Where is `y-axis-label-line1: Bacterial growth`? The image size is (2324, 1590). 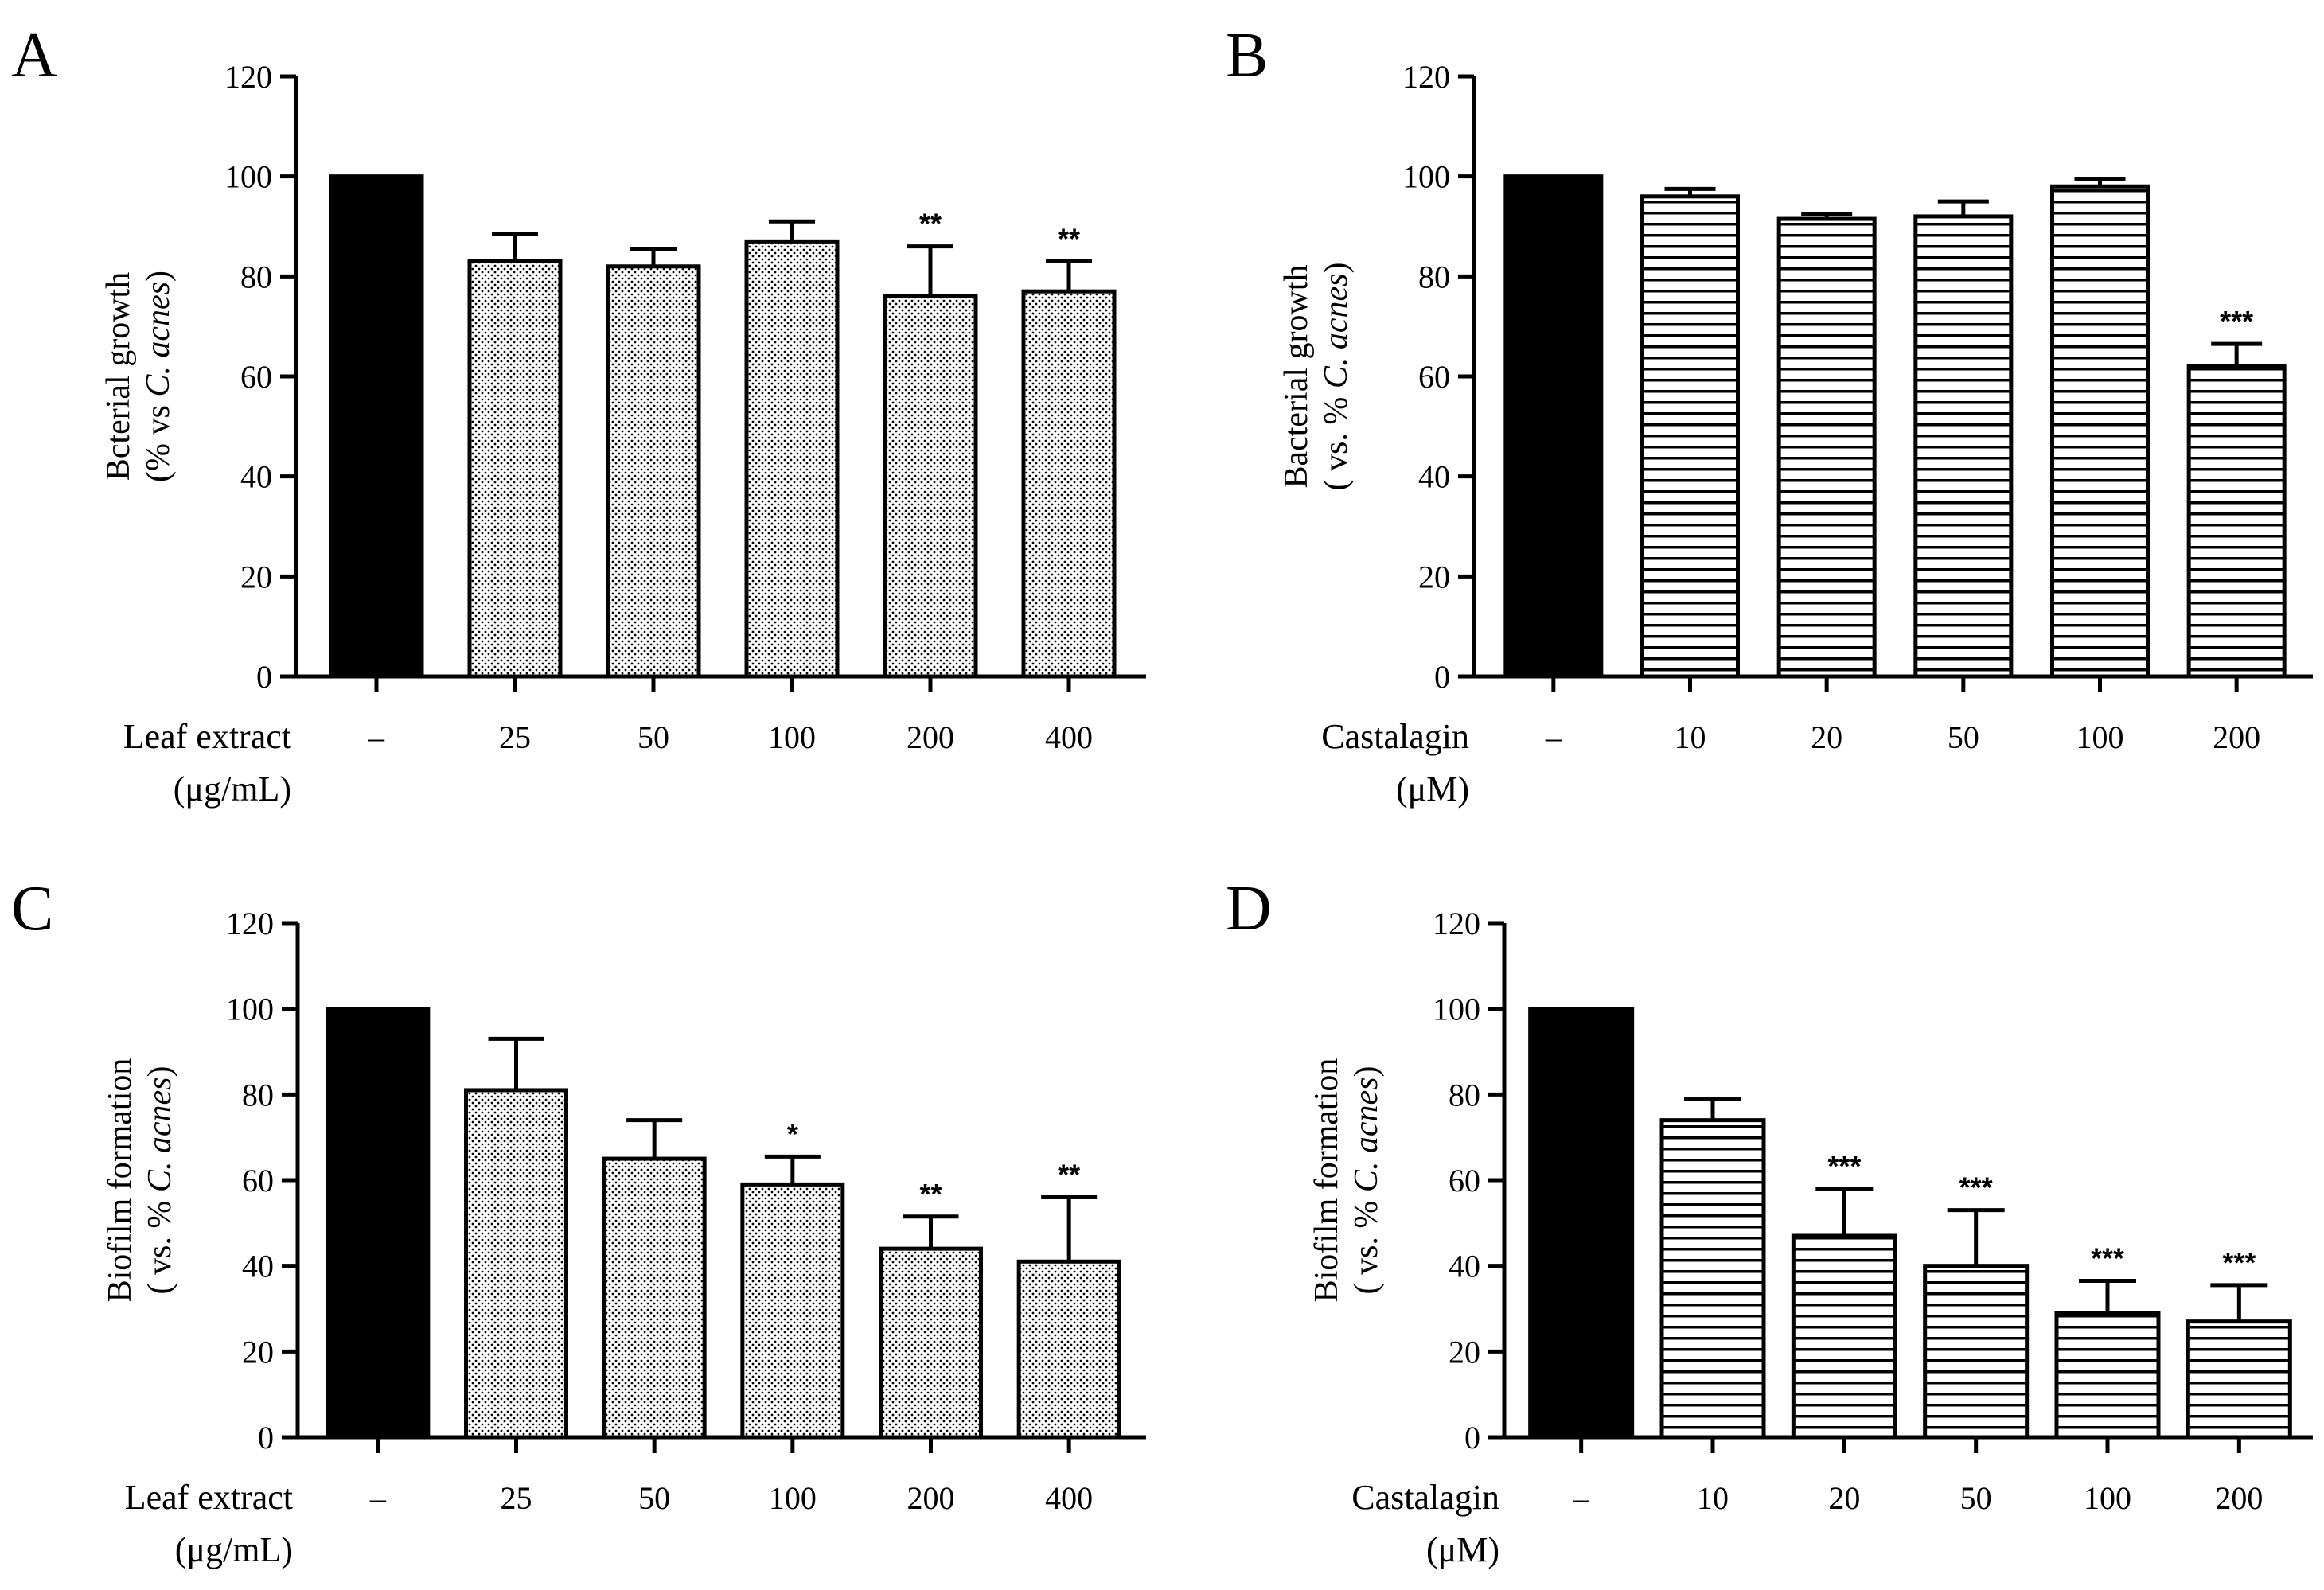
y-axis-label-line1: Bacterial growth is located at coordinates (1296, 376).